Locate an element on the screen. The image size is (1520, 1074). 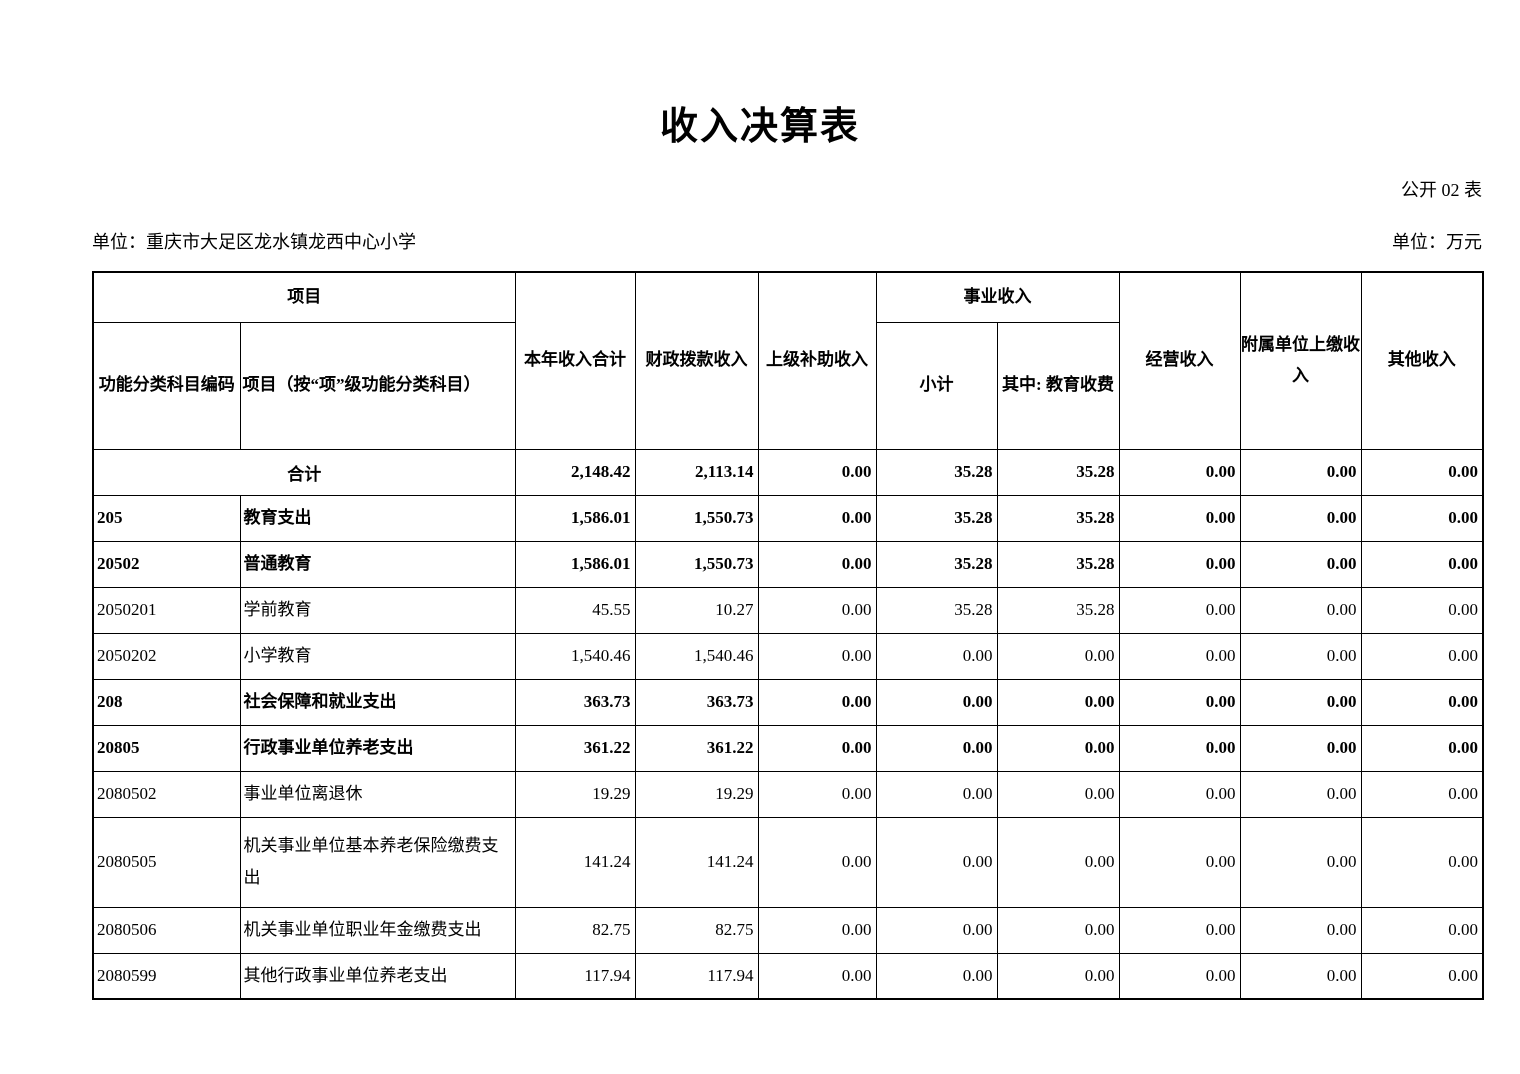
name-cell: 学前教育 is located at coordinates (377, 610).